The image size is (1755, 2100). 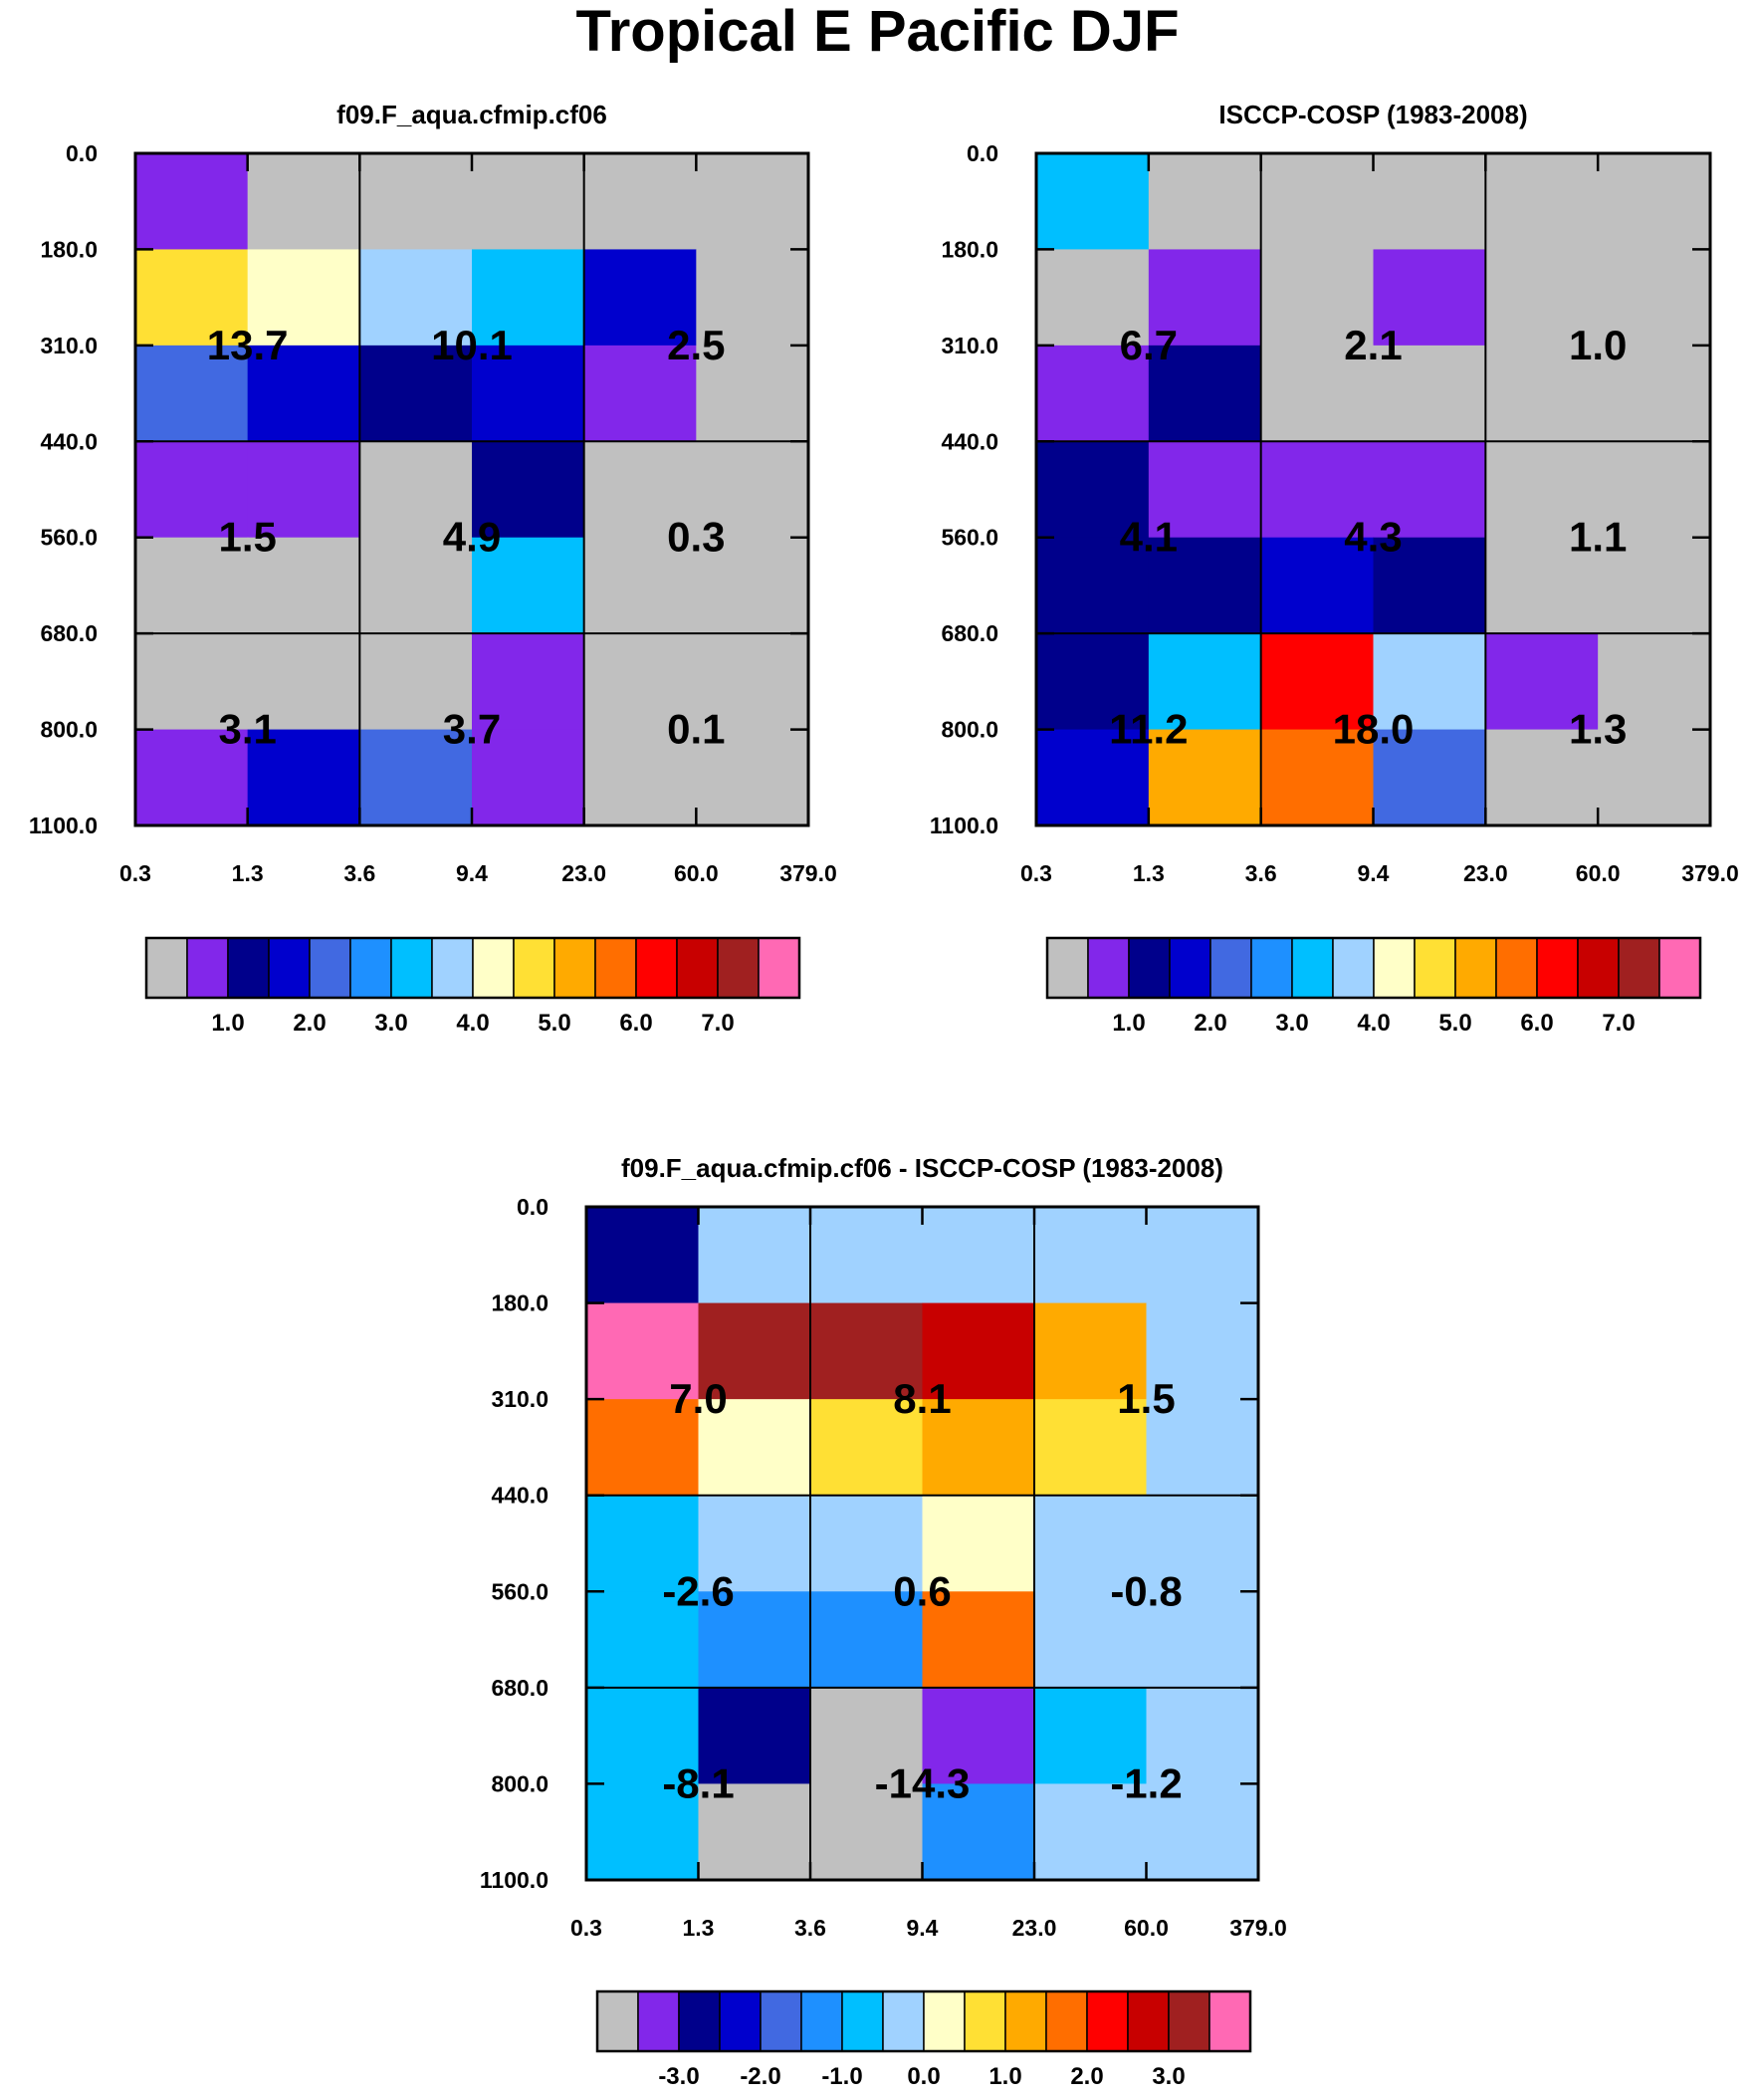 I want to click on y-tick-label: 800.0, so click(x=69, y=730).